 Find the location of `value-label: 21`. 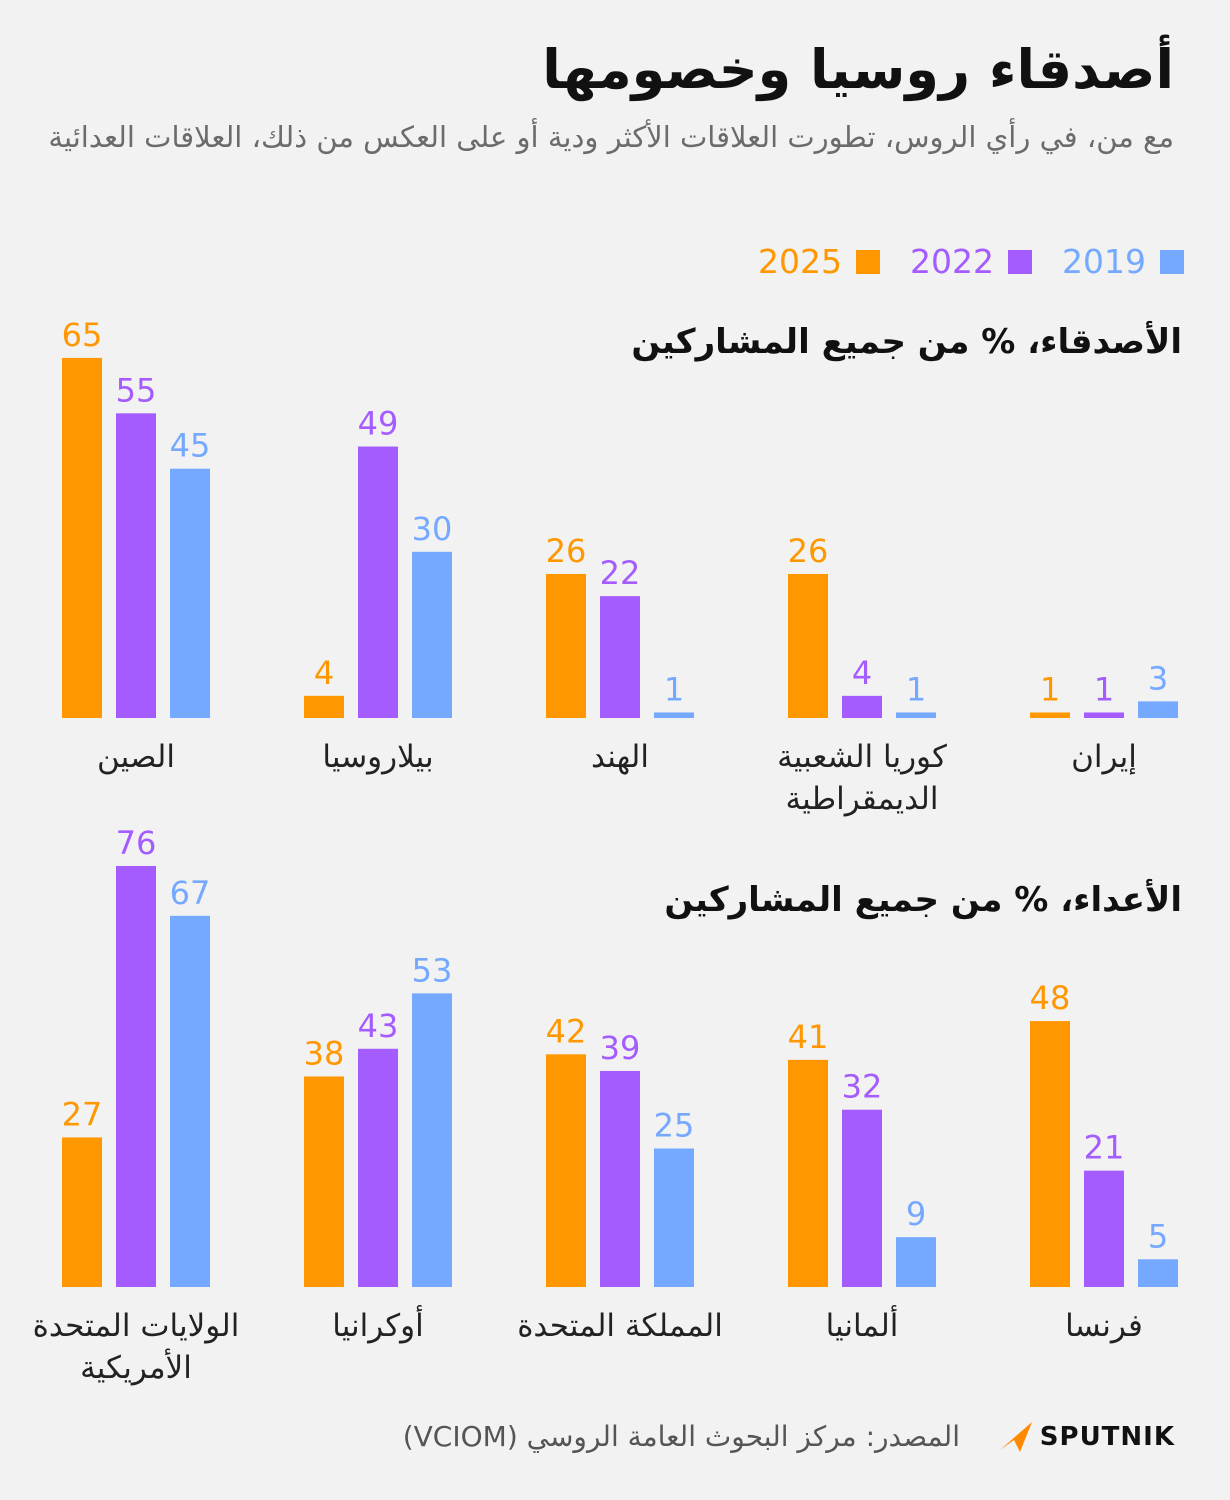

value-label: 21 is located at coordinates (1104, 1148).